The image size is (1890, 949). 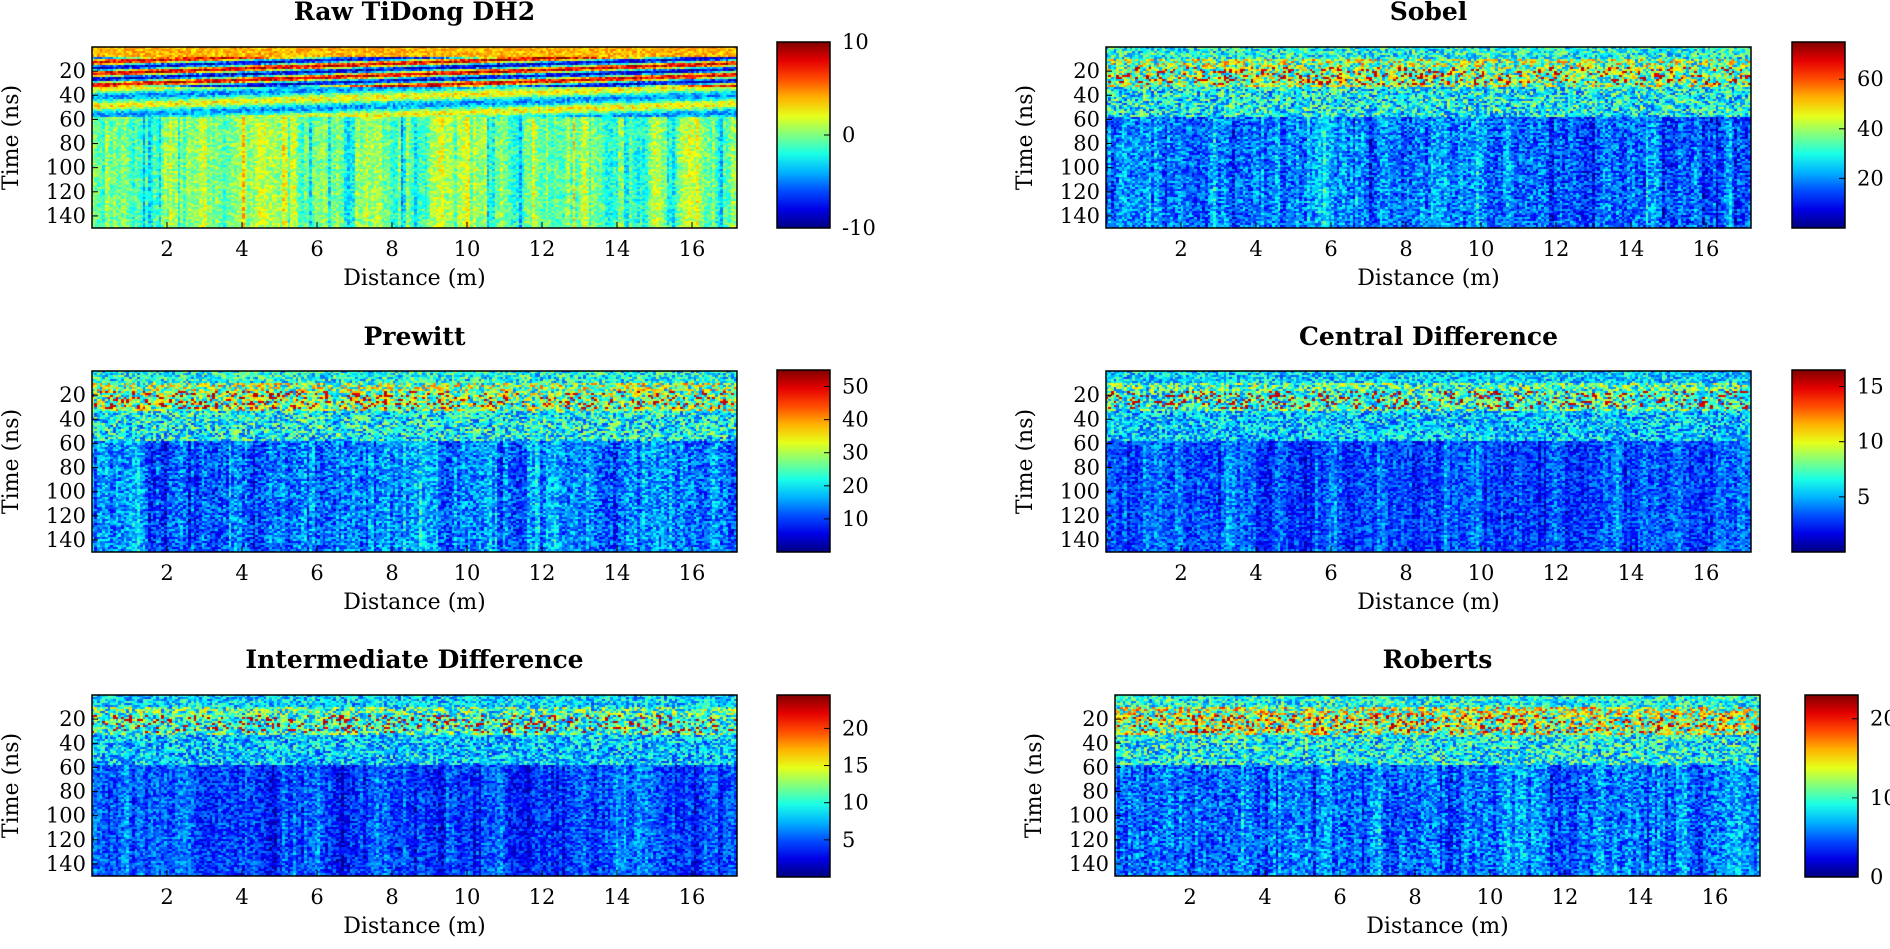 What do you see at coordinates (1870, 387) in the screenshot?
I see `colorbar-tick-label: 15` at bounding box center [1870, 387].